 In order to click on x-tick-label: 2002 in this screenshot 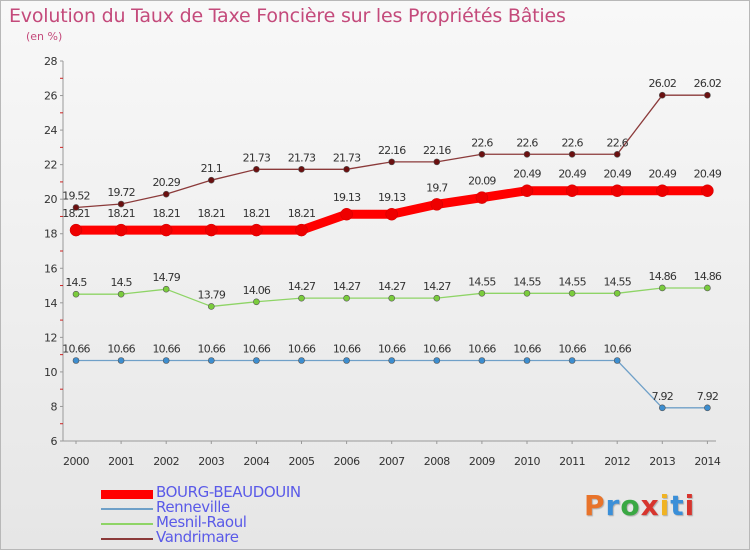, I will do `click(166, 461)`.